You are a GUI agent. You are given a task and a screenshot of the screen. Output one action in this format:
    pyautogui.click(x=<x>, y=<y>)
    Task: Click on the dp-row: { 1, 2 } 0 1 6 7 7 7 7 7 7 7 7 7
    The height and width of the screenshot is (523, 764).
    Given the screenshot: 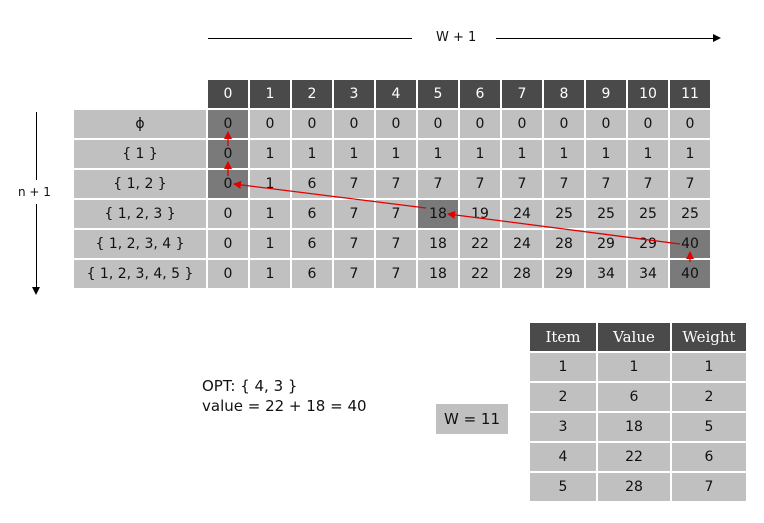 What is the action you would take?
    pyautogui.click(x=392, y=184)
    